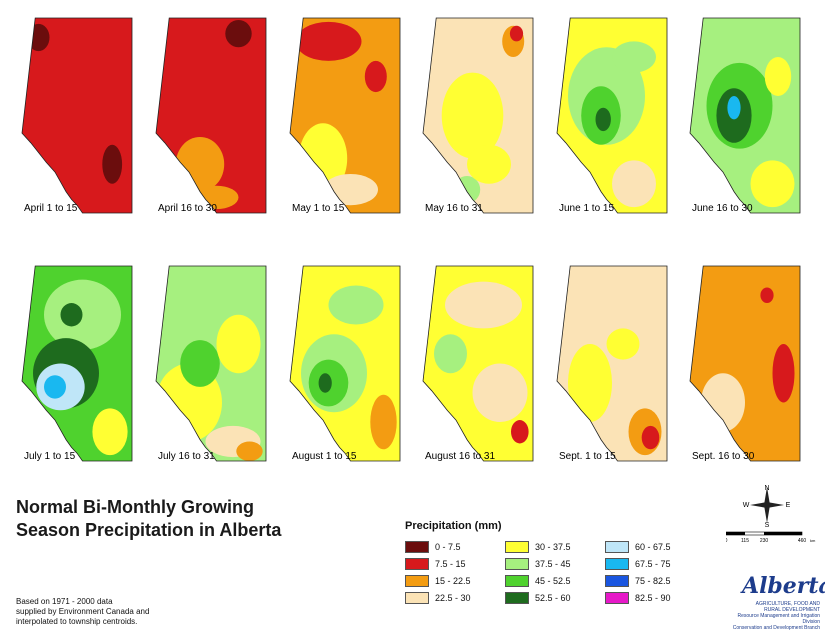  I want to click on scale-bar: 0 115 230 460 km, so click(771, 537).